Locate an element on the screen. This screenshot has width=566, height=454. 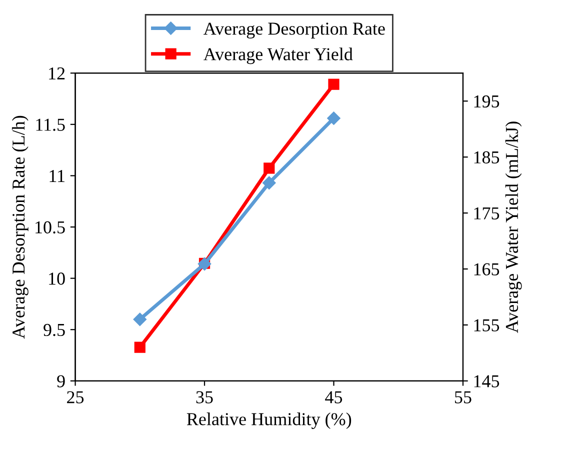
y-tick-label: 11 is located at coordinates (57, 176).